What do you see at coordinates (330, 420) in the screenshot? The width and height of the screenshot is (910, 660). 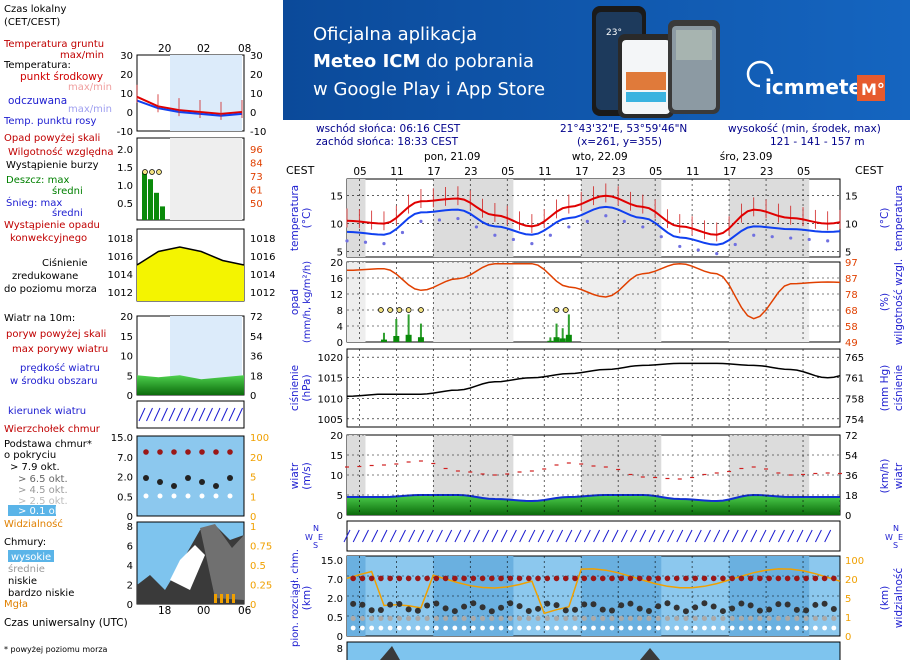 I see `axis-left-label: 1005` at bounding box center [330, 420].